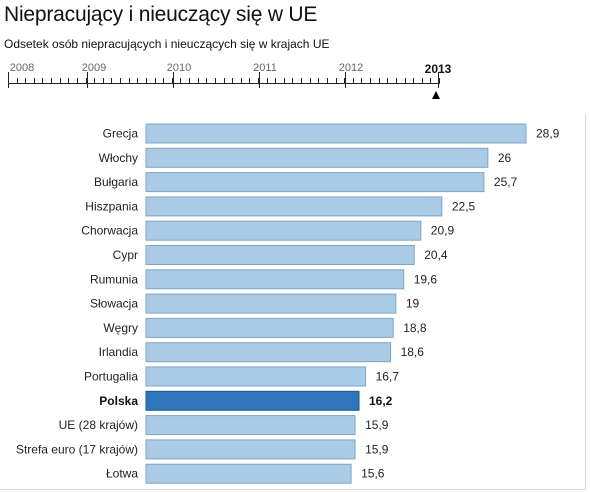 The width and height of the screenshot is (590, 492). What do you see at coordinates (388, 377) in the screenshot?
I see `value-label: 16,7` at bounding box center [388, 377].